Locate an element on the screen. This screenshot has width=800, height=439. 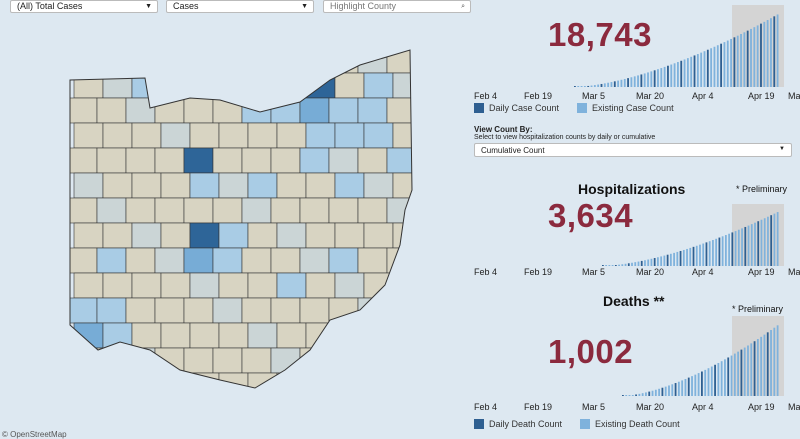
measure-dropdown: Cases ▼ is located at coordinates (240, 6).